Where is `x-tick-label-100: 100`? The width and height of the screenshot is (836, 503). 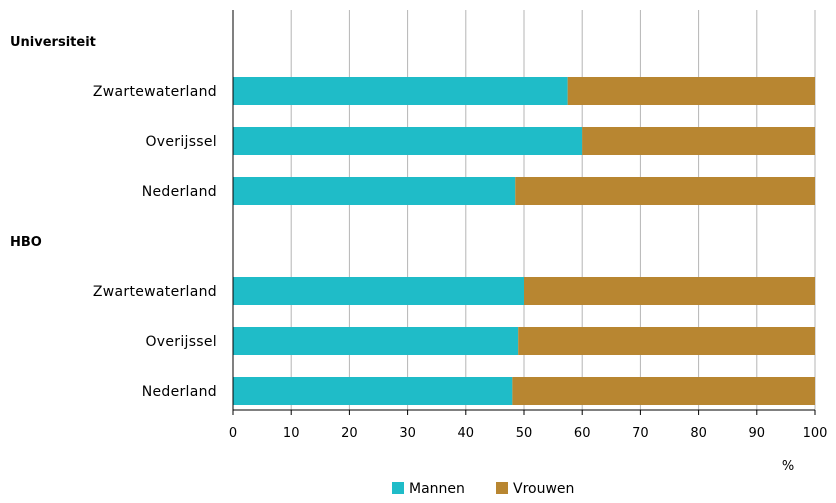
x-tick-label-100: 100 is located at coordinates (815, 433).